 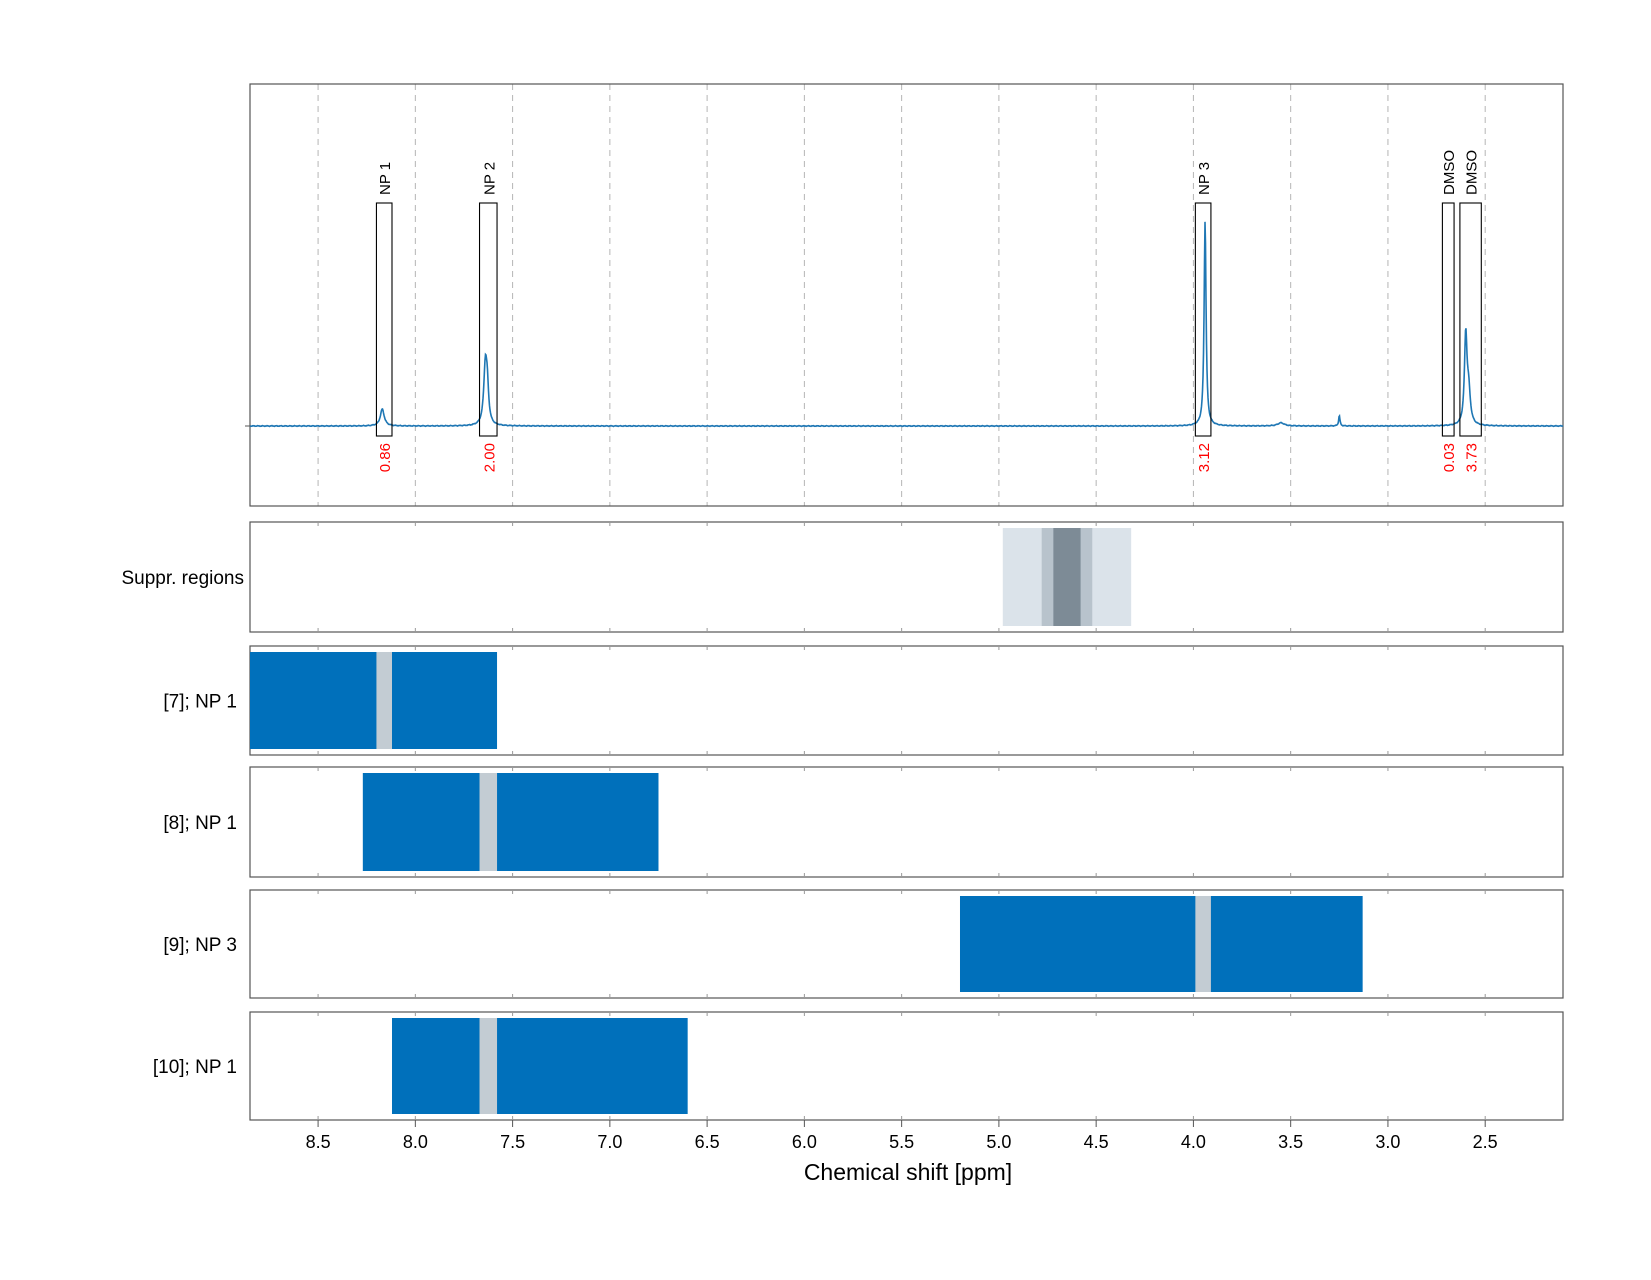 I want to click on x-tick-label: 6.0, so click(x=804, y=1142).